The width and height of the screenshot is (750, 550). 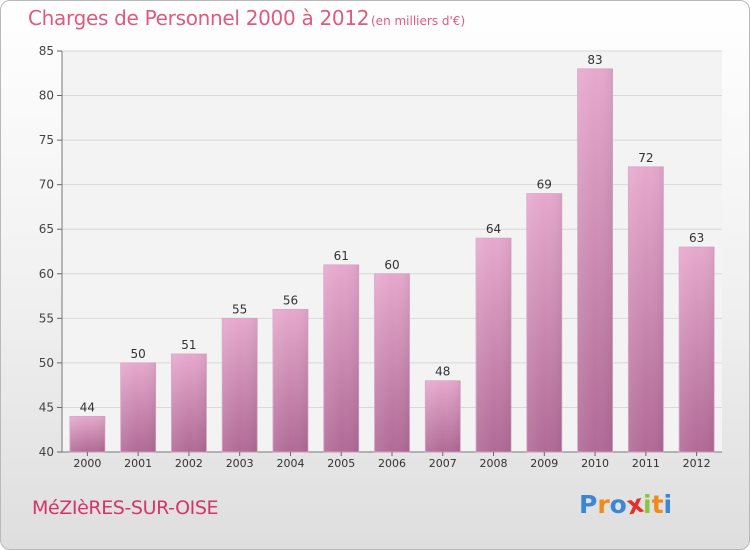 I want to click on x-tick-label: 2003, so click(x=240, y=463).